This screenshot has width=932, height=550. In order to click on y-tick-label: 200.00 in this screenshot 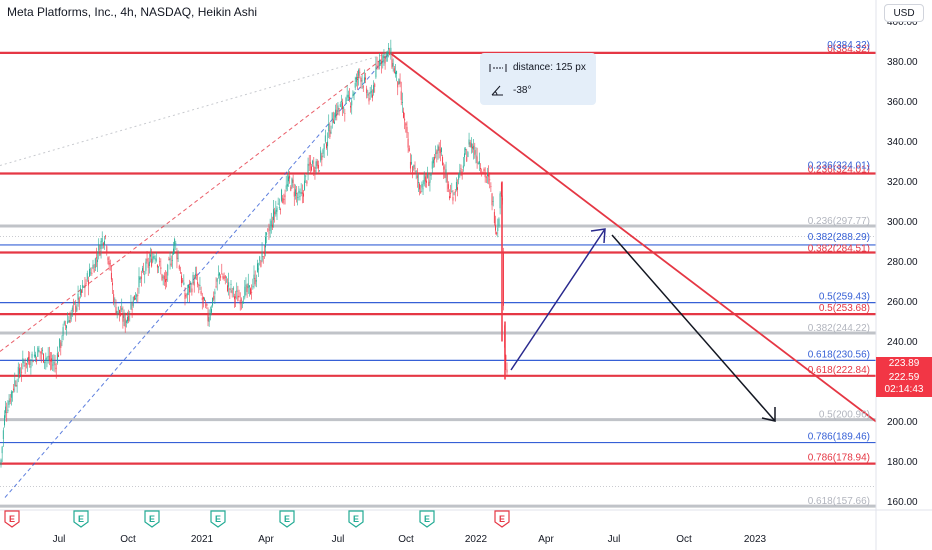, I will do `click(902, 422)`.